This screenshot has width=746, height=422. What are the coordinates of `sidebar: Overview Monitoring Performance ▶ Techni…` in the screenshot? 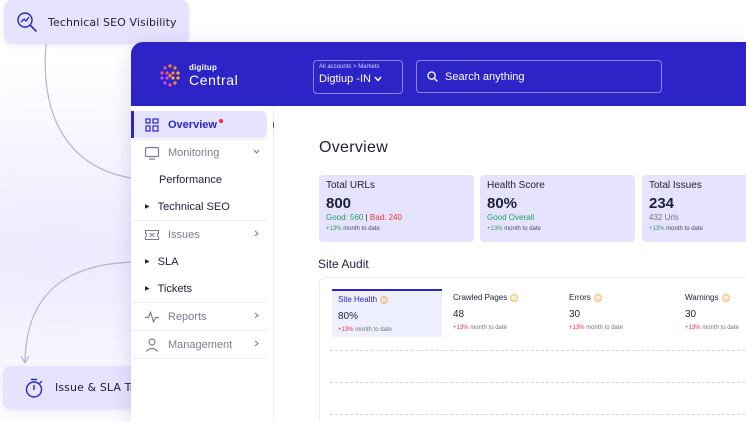 It's located at (202, 264).